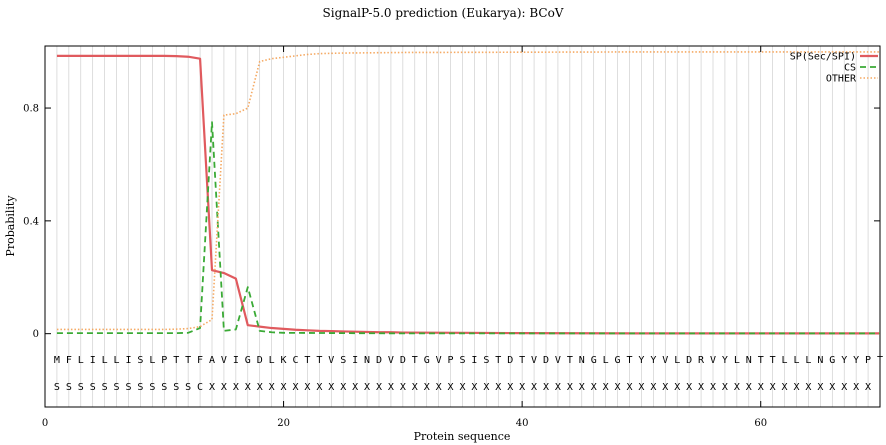  I want to click on sequence-residue: P, so click(164, 360).